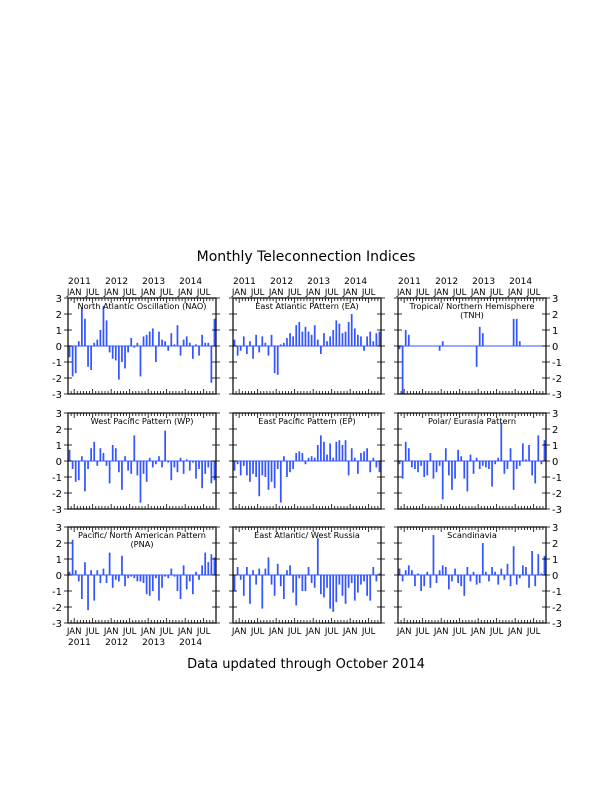 This screenshot has width=612, height=792. Describe the element at coordinates (478, 462) in the screenshot. I see `panel-6: 3 2 1 0 -1 -2 -3 Polar/ Eurasia Pattern` at that location.